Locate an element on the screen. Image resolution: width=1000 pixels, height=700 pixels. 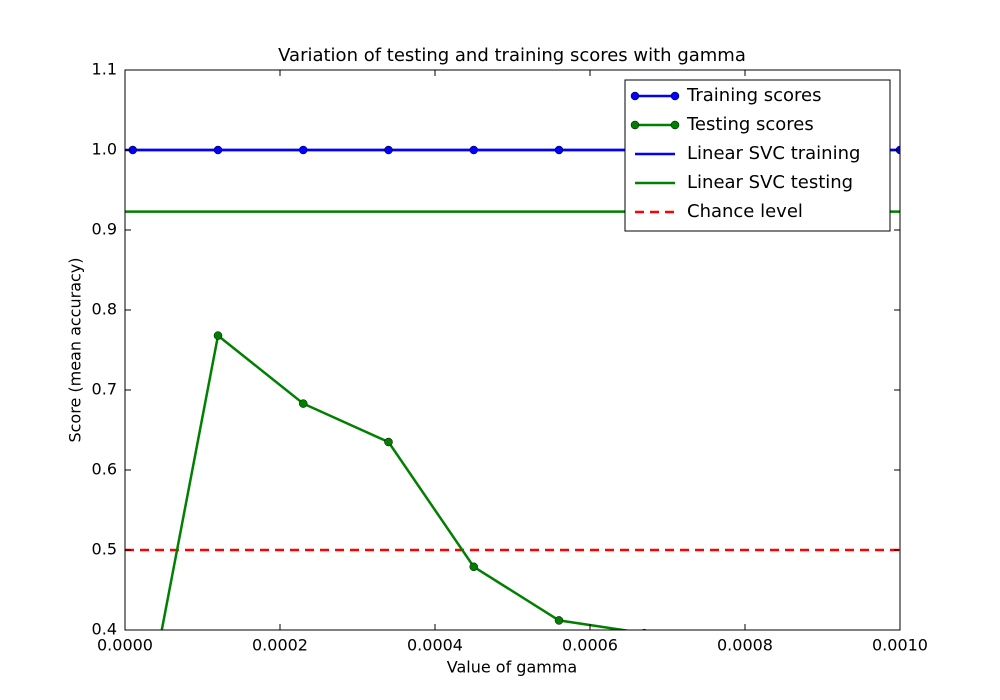
y-axis-label: Score (mean accuracy) is located at coordinates (75, 349).